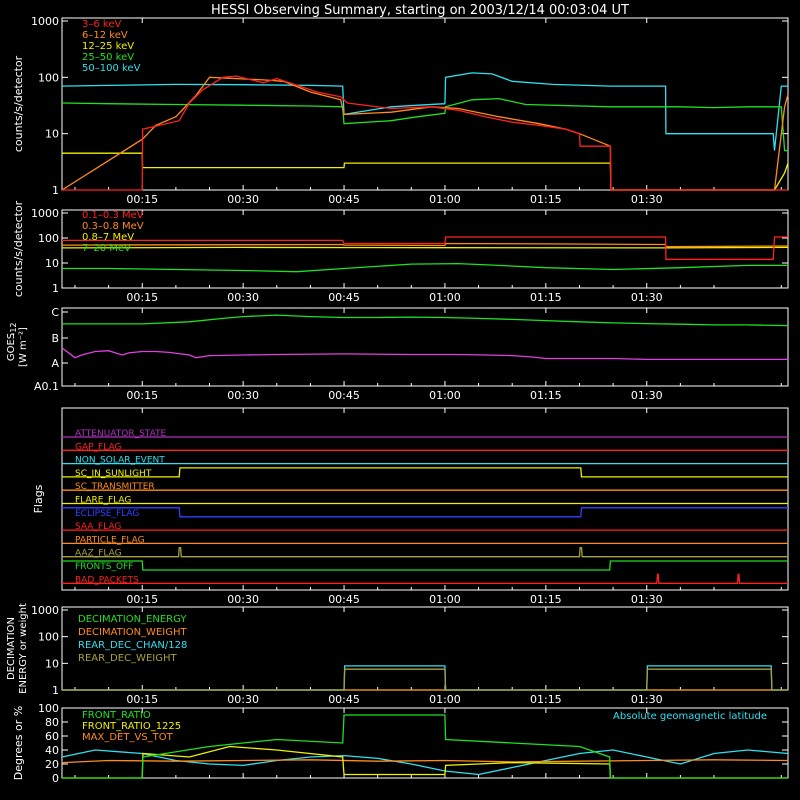 This screenshot has height=800, width=800. I want to click on legend-entry: 7–20 MeV, so click(106, 248).